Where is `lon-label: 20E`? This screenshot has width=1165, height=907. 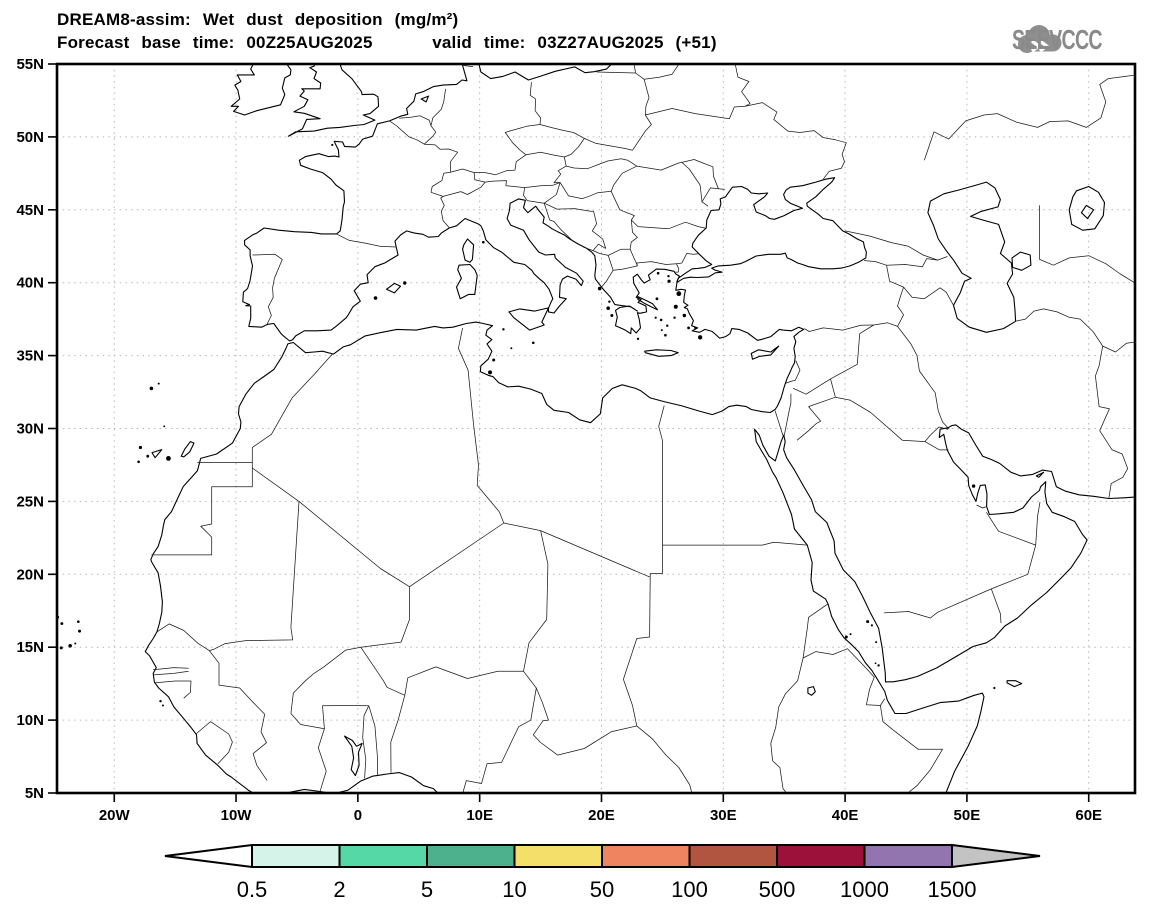
lon-label: 20E is located at coordinates (601, 815).